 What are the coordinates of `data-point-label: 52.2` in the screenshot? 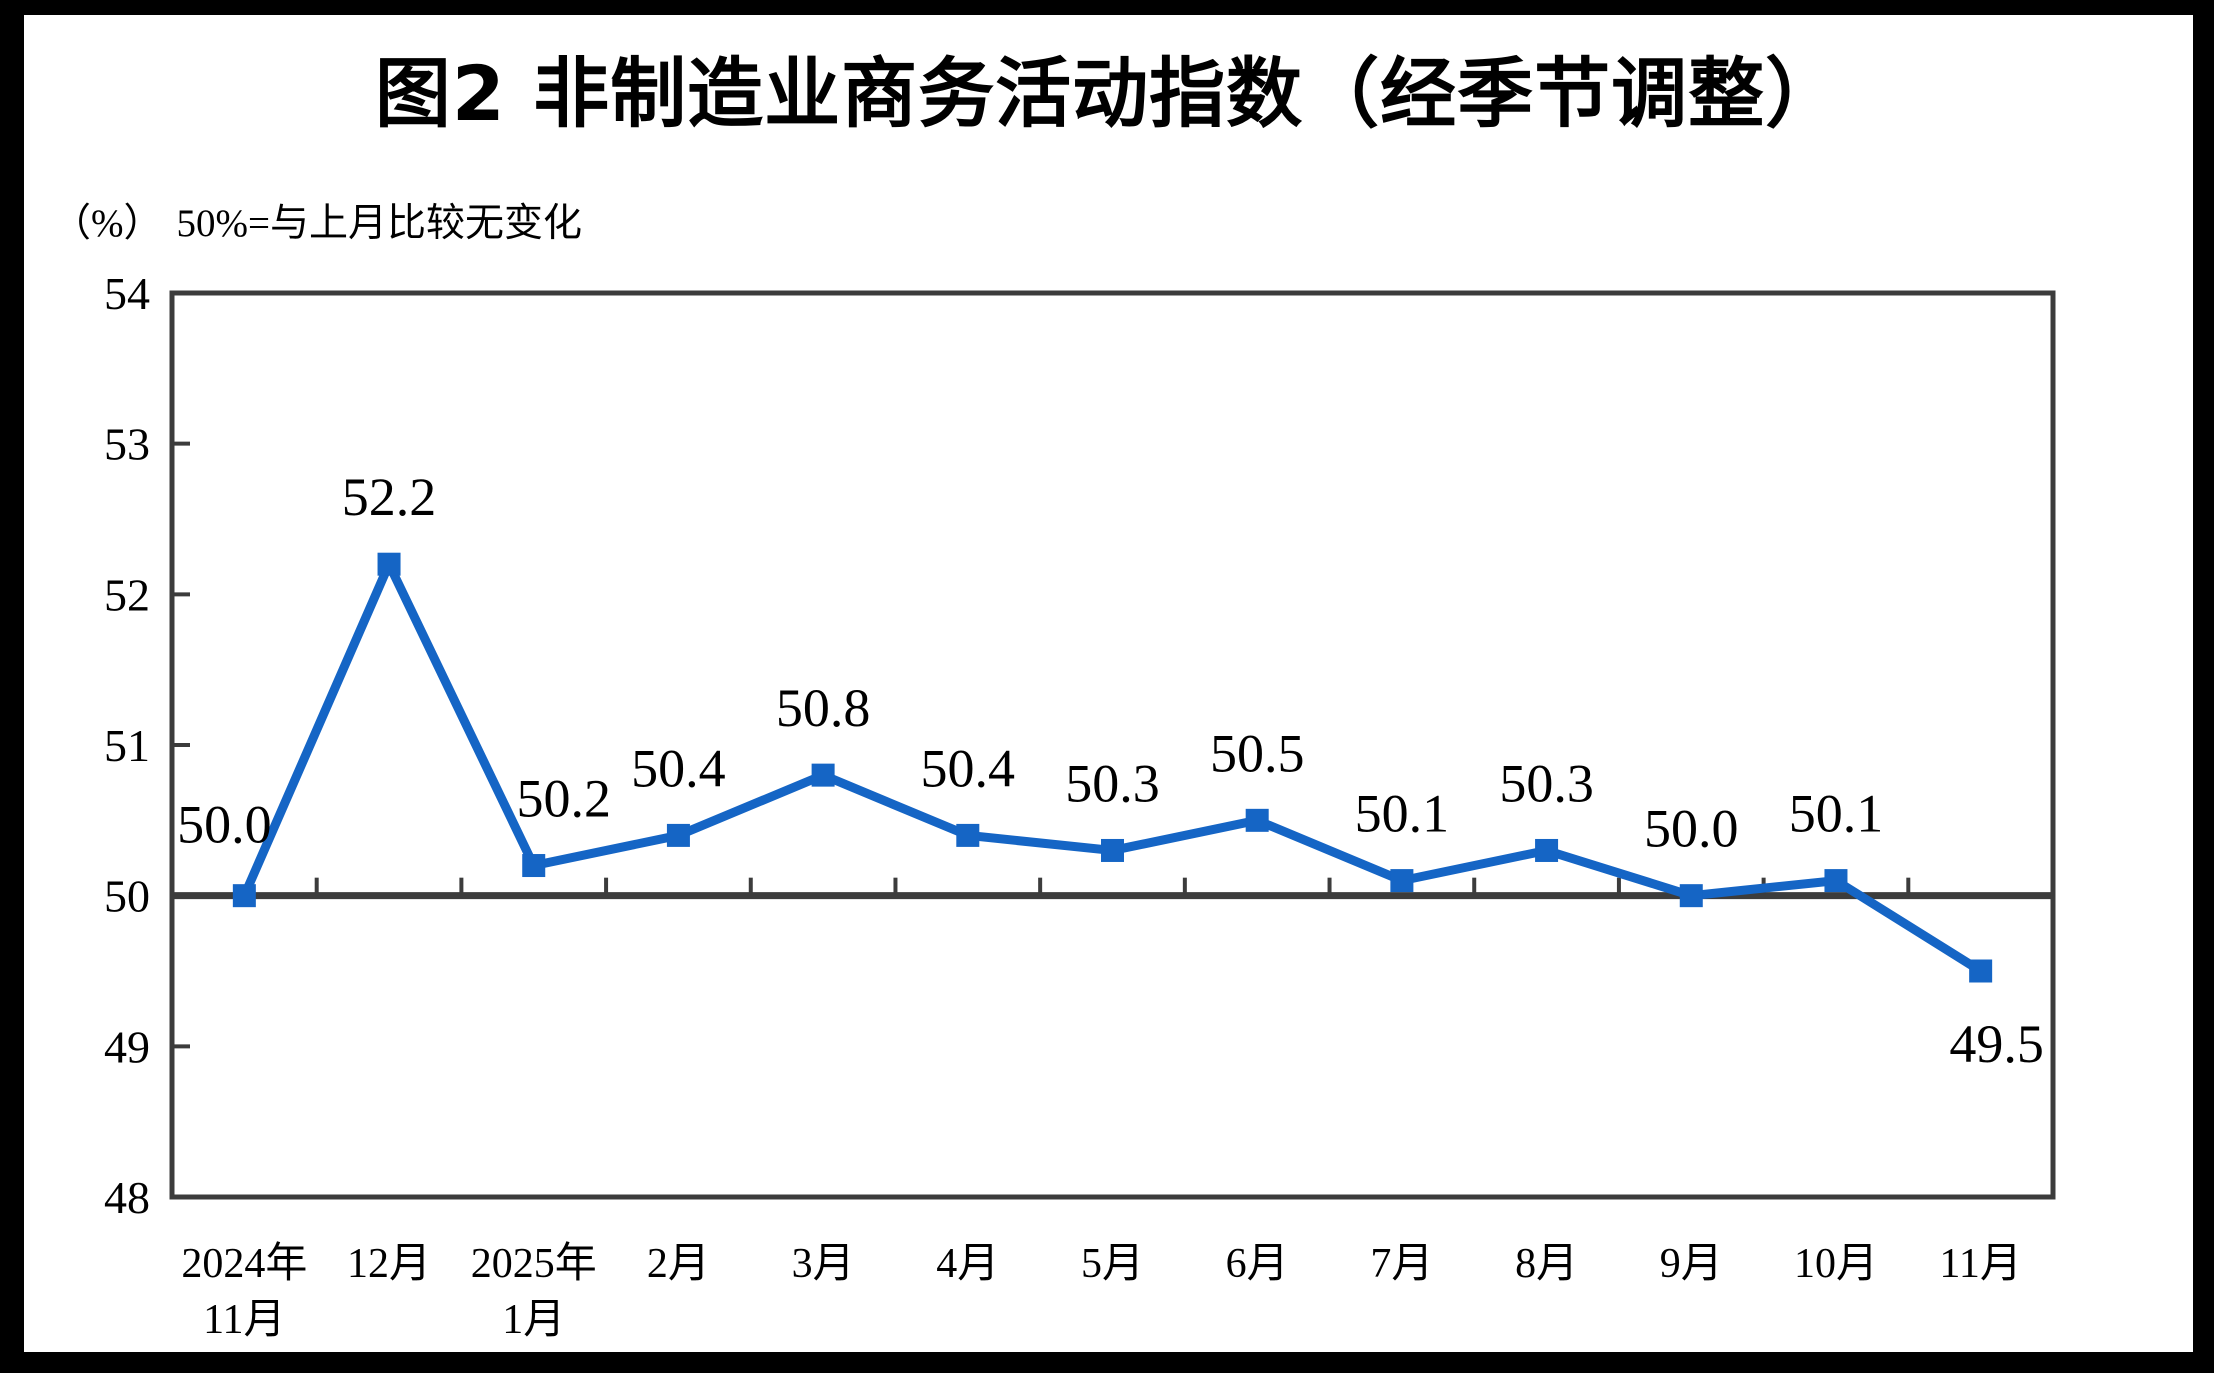 It's located at (389, 497).